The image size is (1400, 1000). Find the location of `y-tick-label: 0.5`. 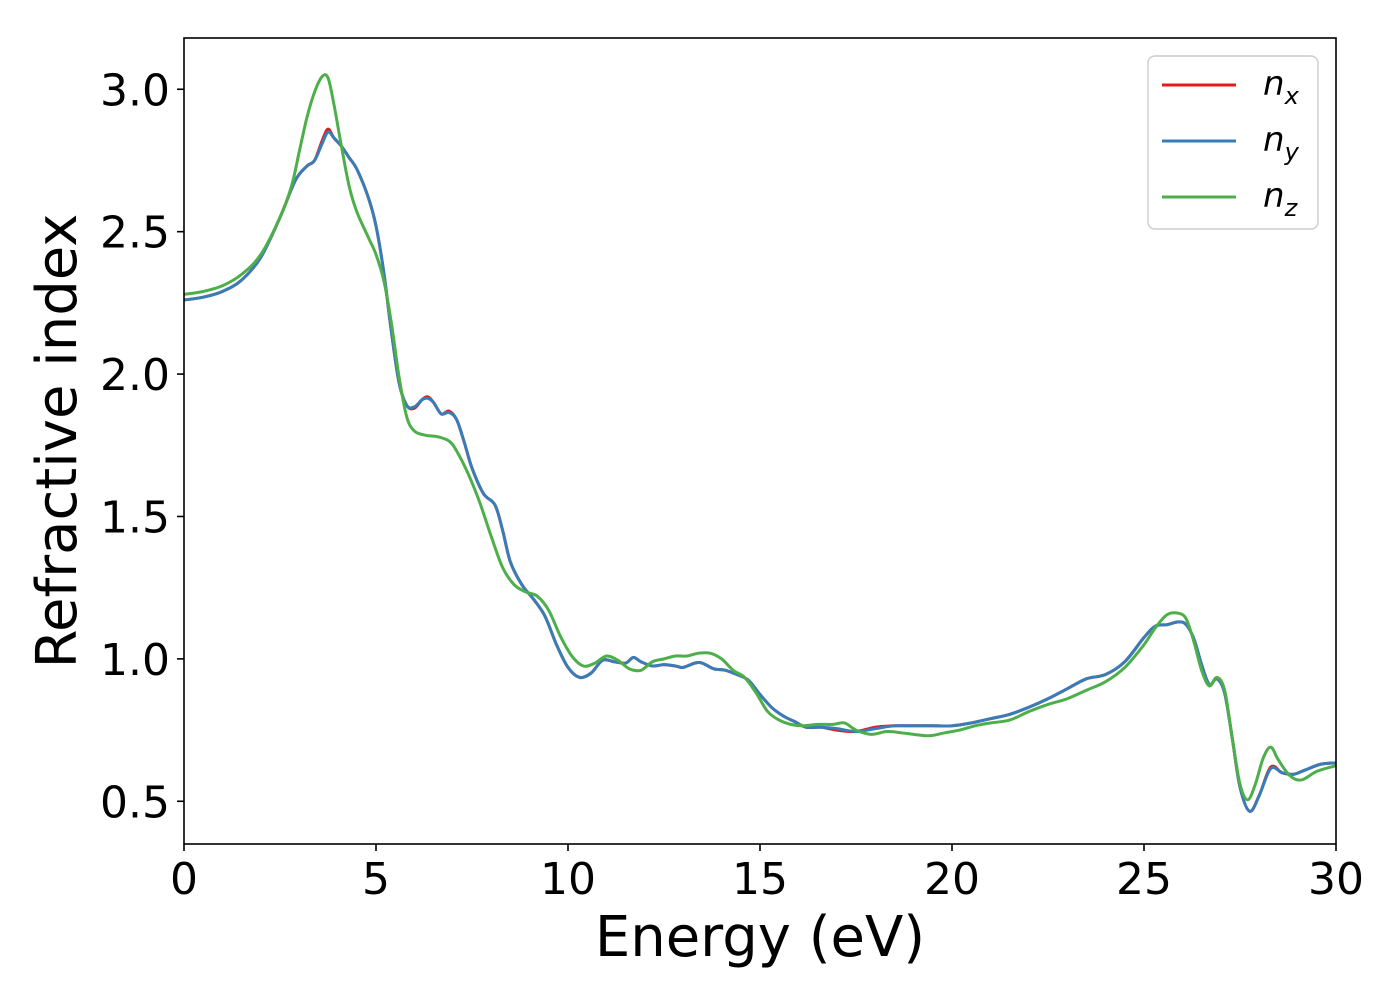

y-tick-label: 0.5 is located at coordinates (135, 802).